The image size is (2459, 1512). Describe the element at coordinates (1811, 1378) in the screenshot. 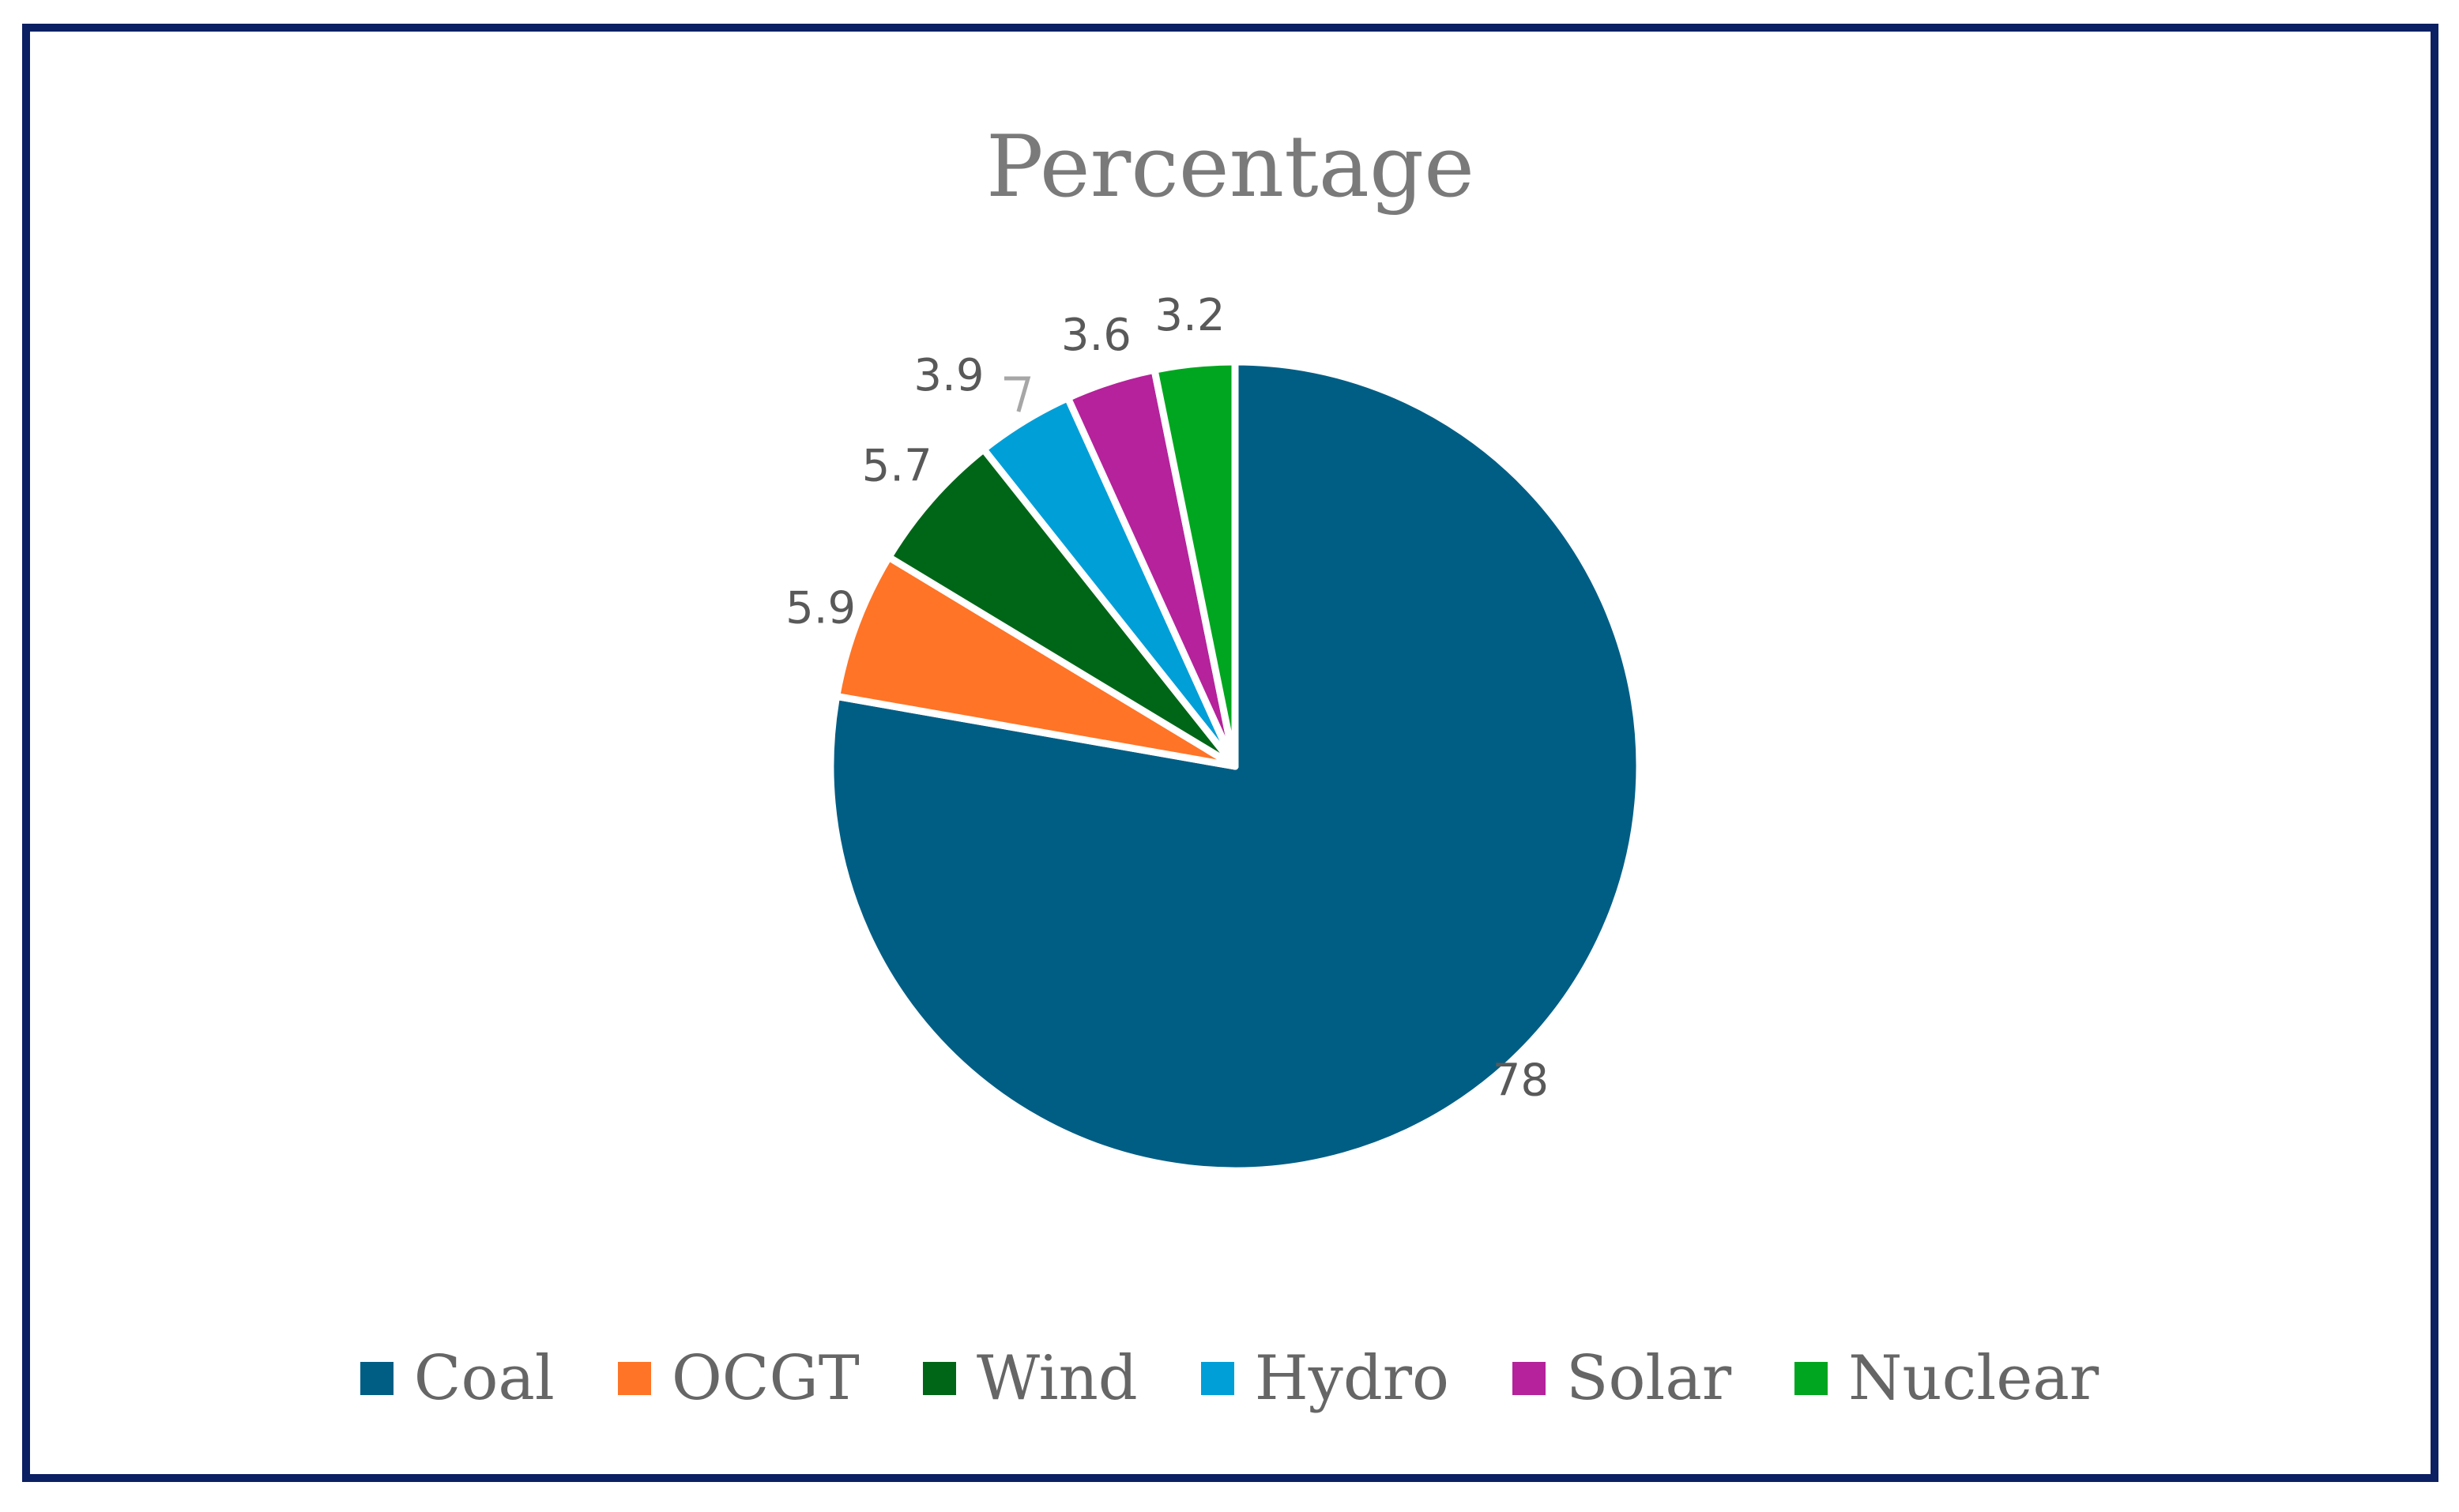

I see `legend-swatch-nuclear` at that location.